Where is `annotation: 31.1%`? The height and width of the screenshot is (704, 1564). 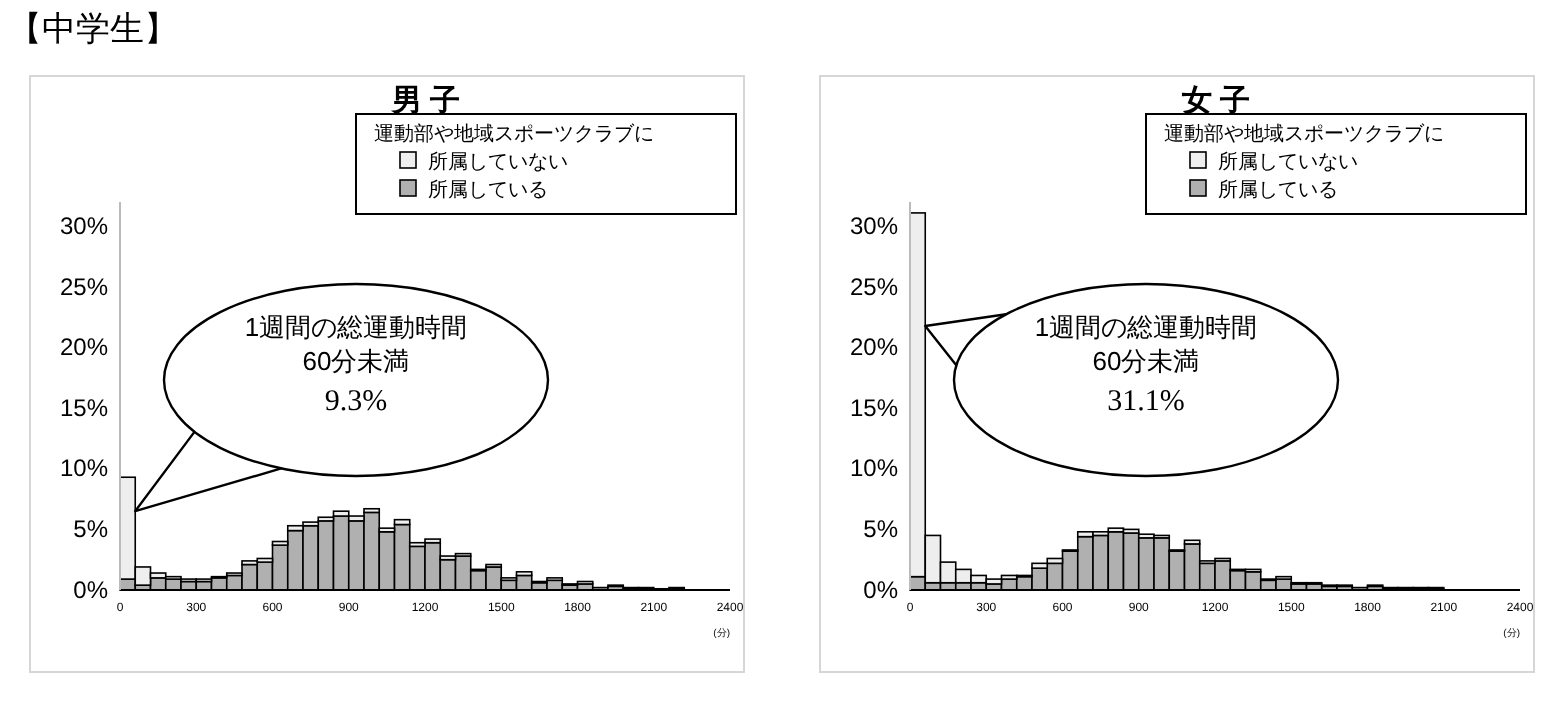 annotation: 31.1% is located at coordinates (1146, 402).